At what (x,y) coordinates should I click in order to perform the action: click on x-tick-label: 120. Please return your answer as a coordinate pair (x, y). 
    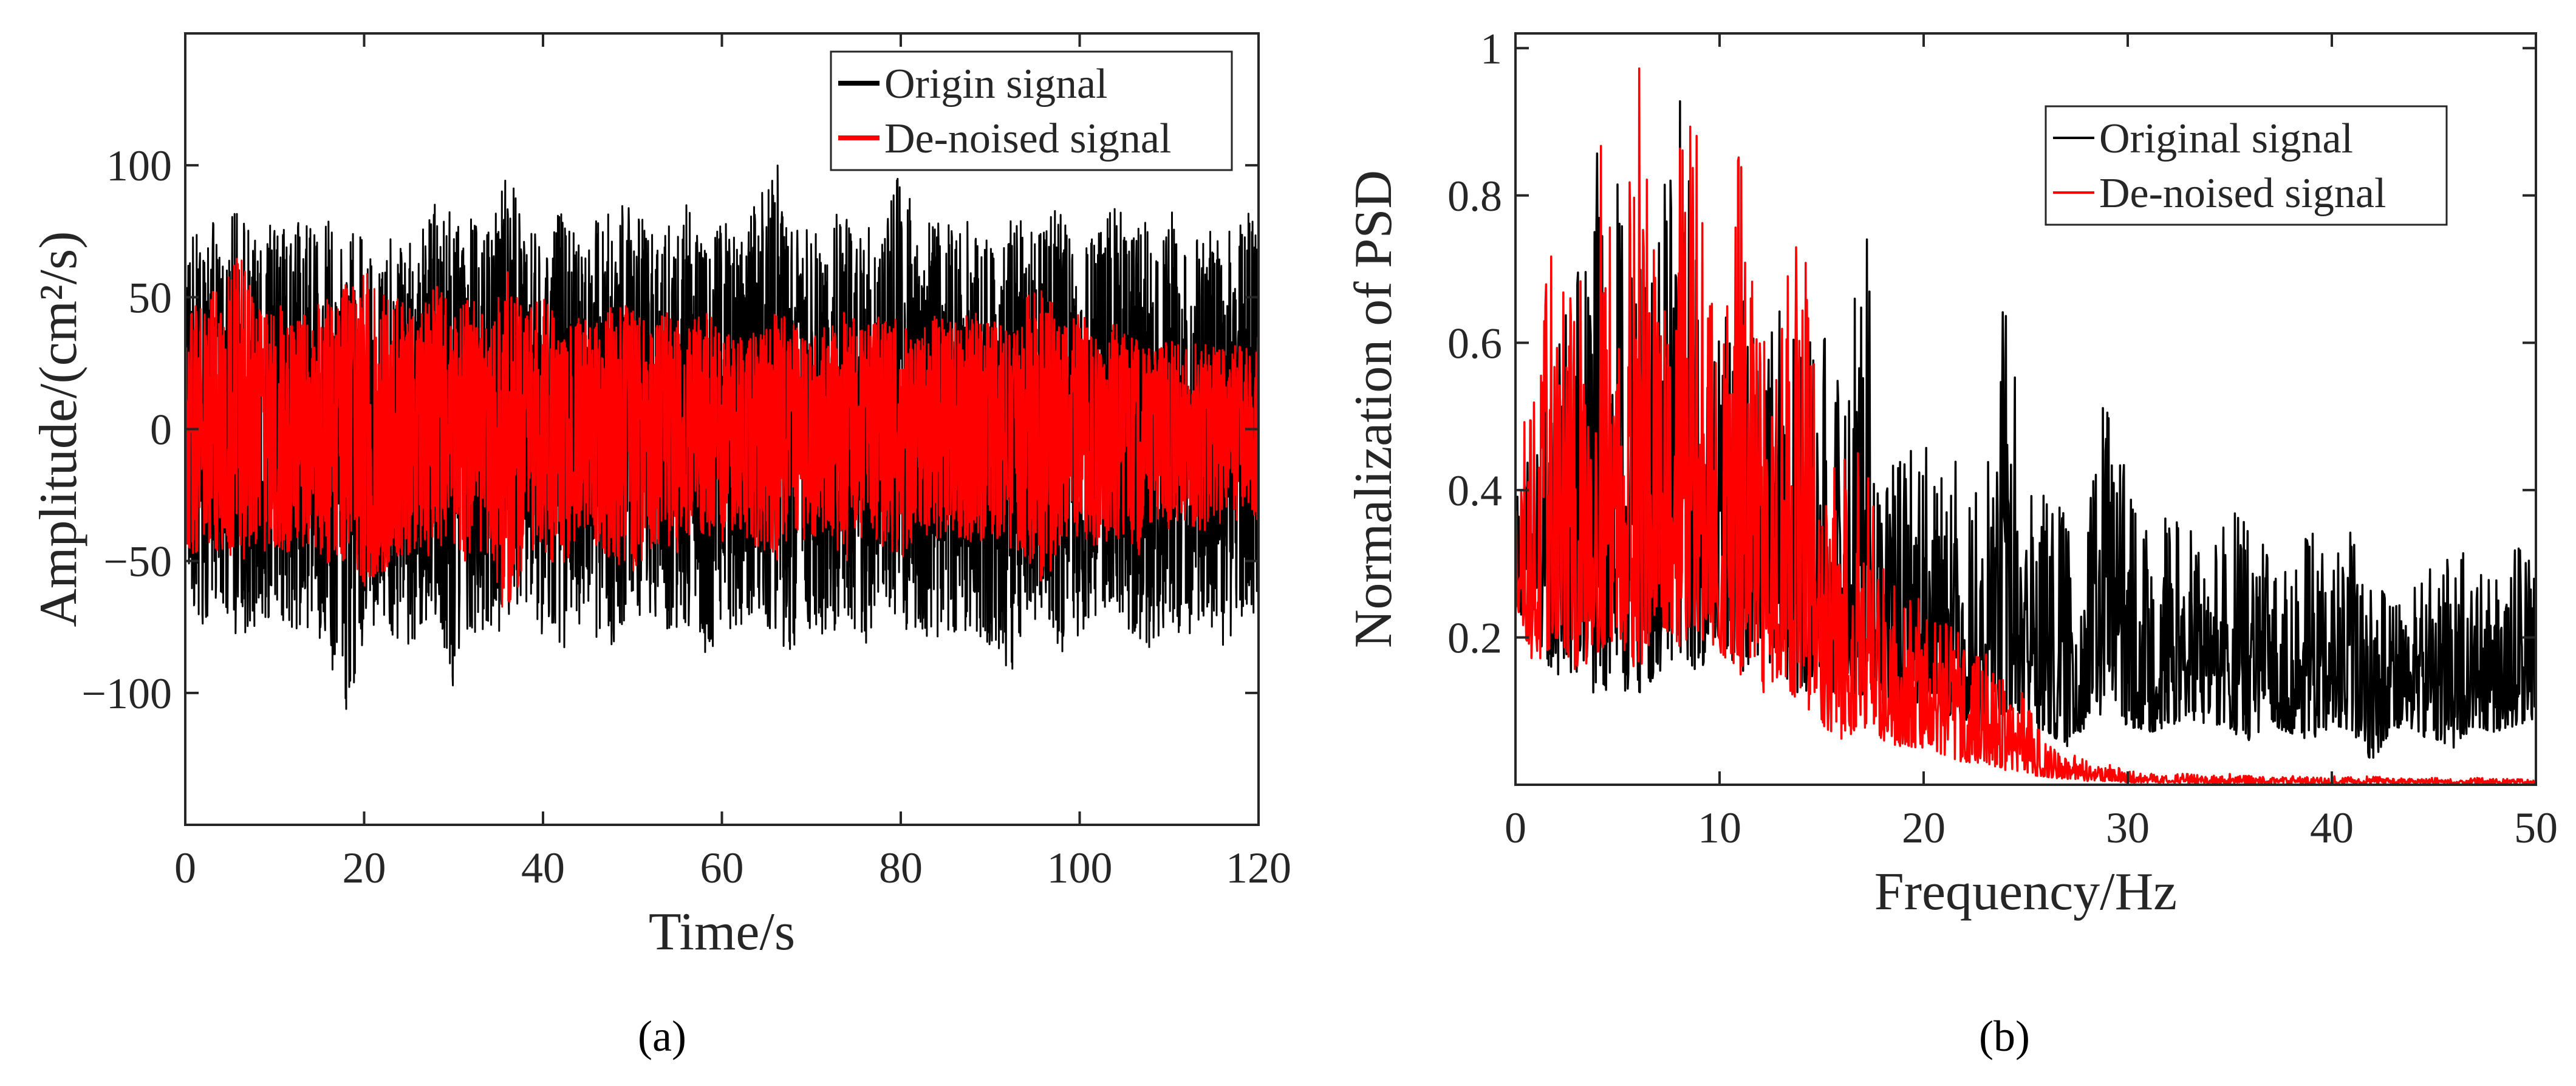
    Looking at the image, I should click on (1258, 868).